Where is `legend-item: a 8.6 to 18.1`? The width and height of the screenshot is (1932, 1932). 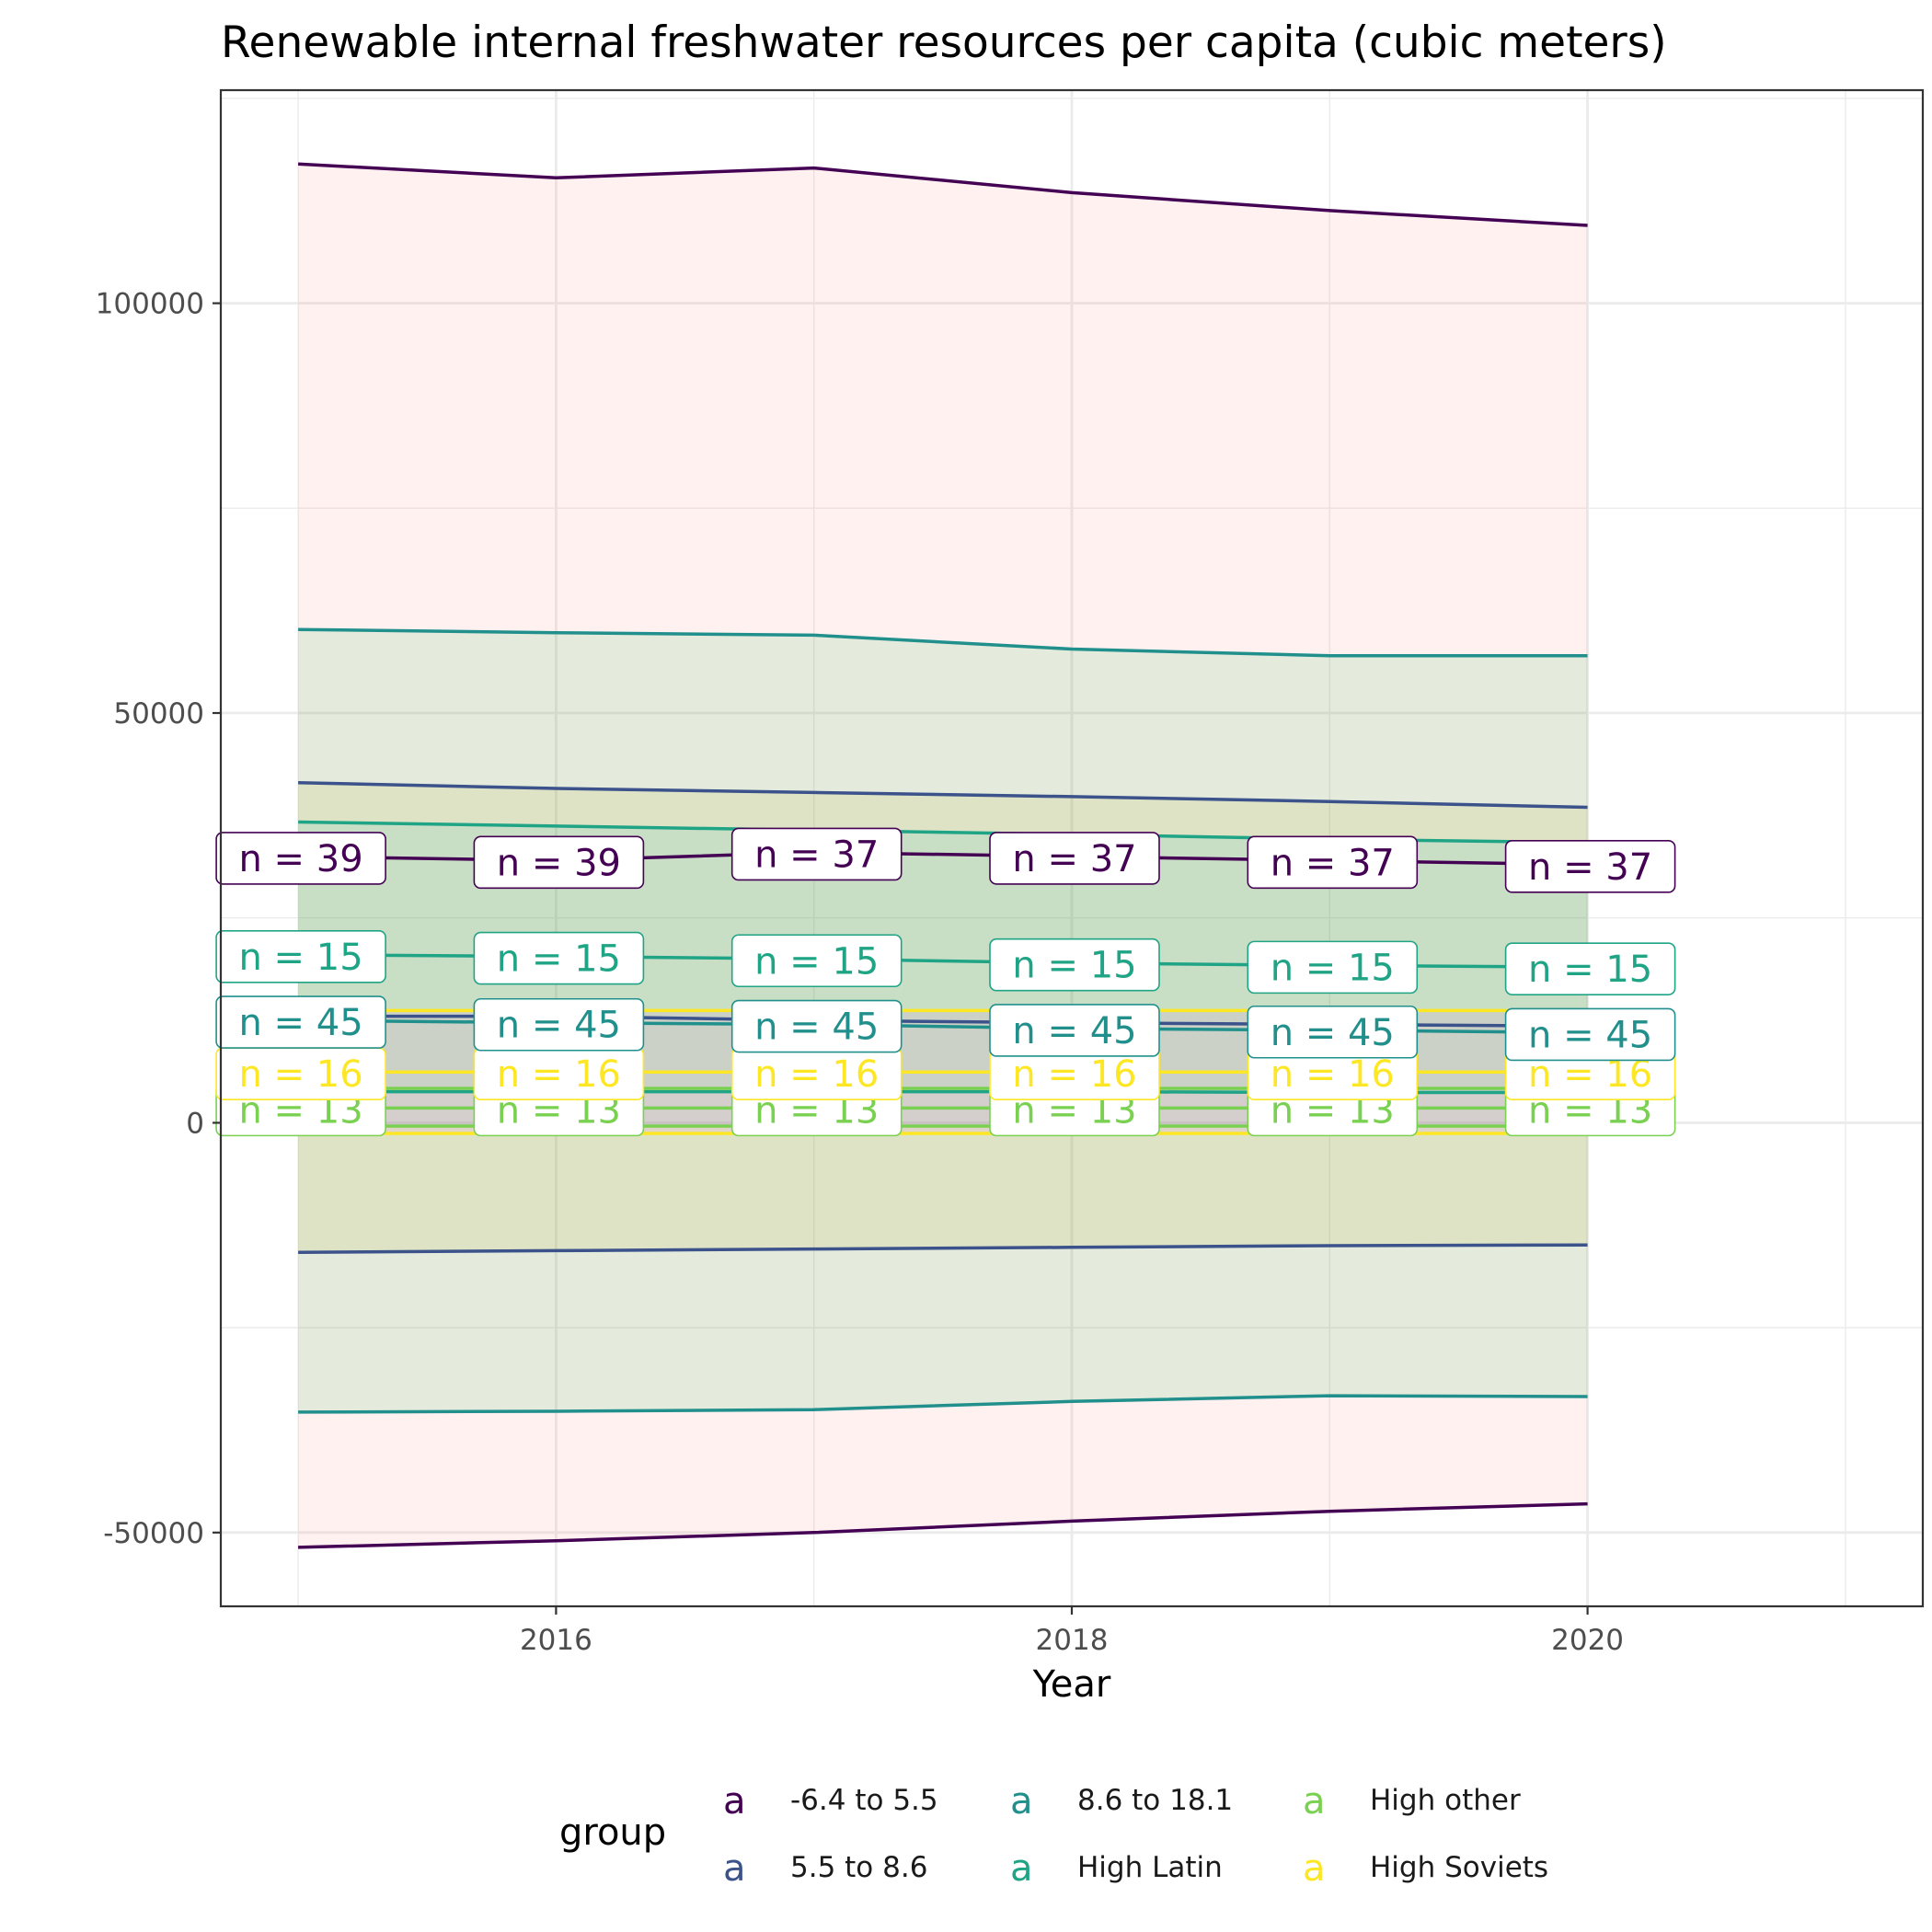
legend-item: a 8.6 to 18.1 is located at coordinates (1121, 1801).